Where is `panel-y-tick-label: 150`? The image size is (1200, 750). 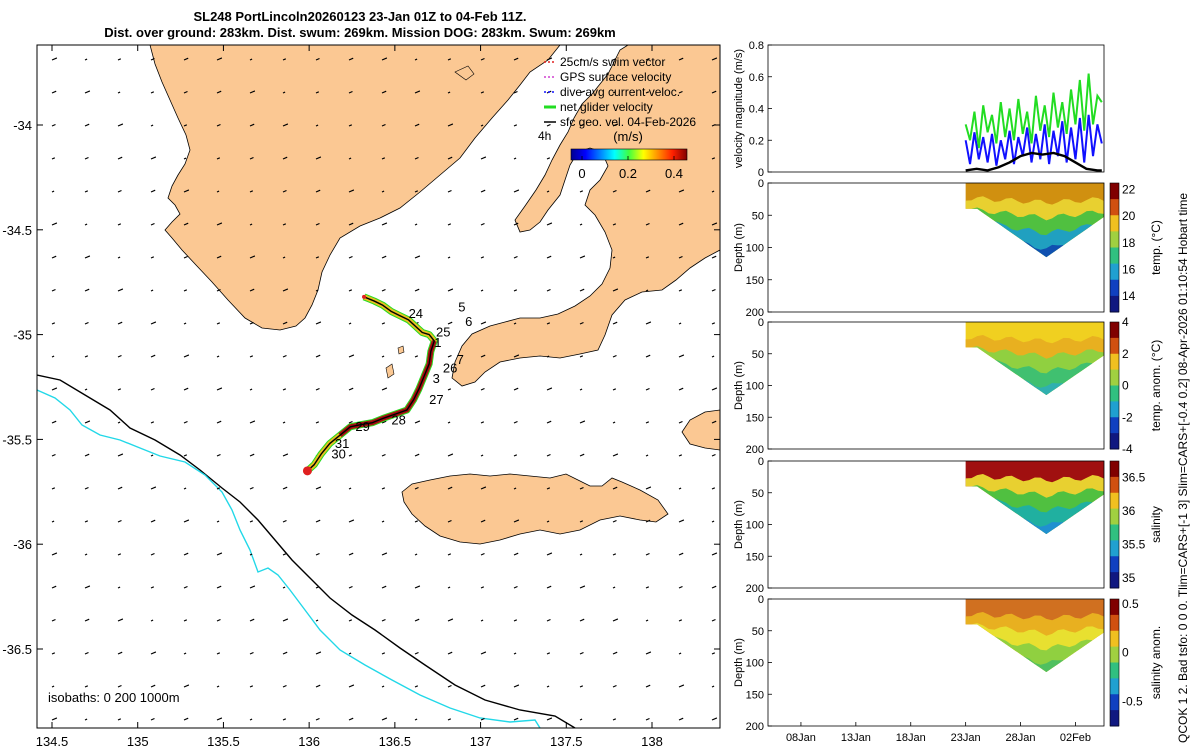
panel-y-tick-label: 150 is located at coordinates (755, 557).